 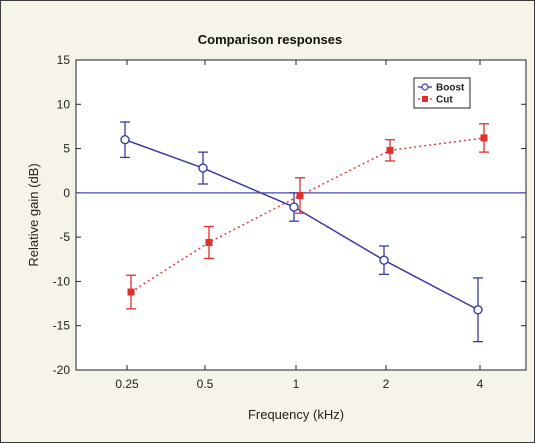 I want to click on y-tick-label: 0, so click(x=66, y=193).